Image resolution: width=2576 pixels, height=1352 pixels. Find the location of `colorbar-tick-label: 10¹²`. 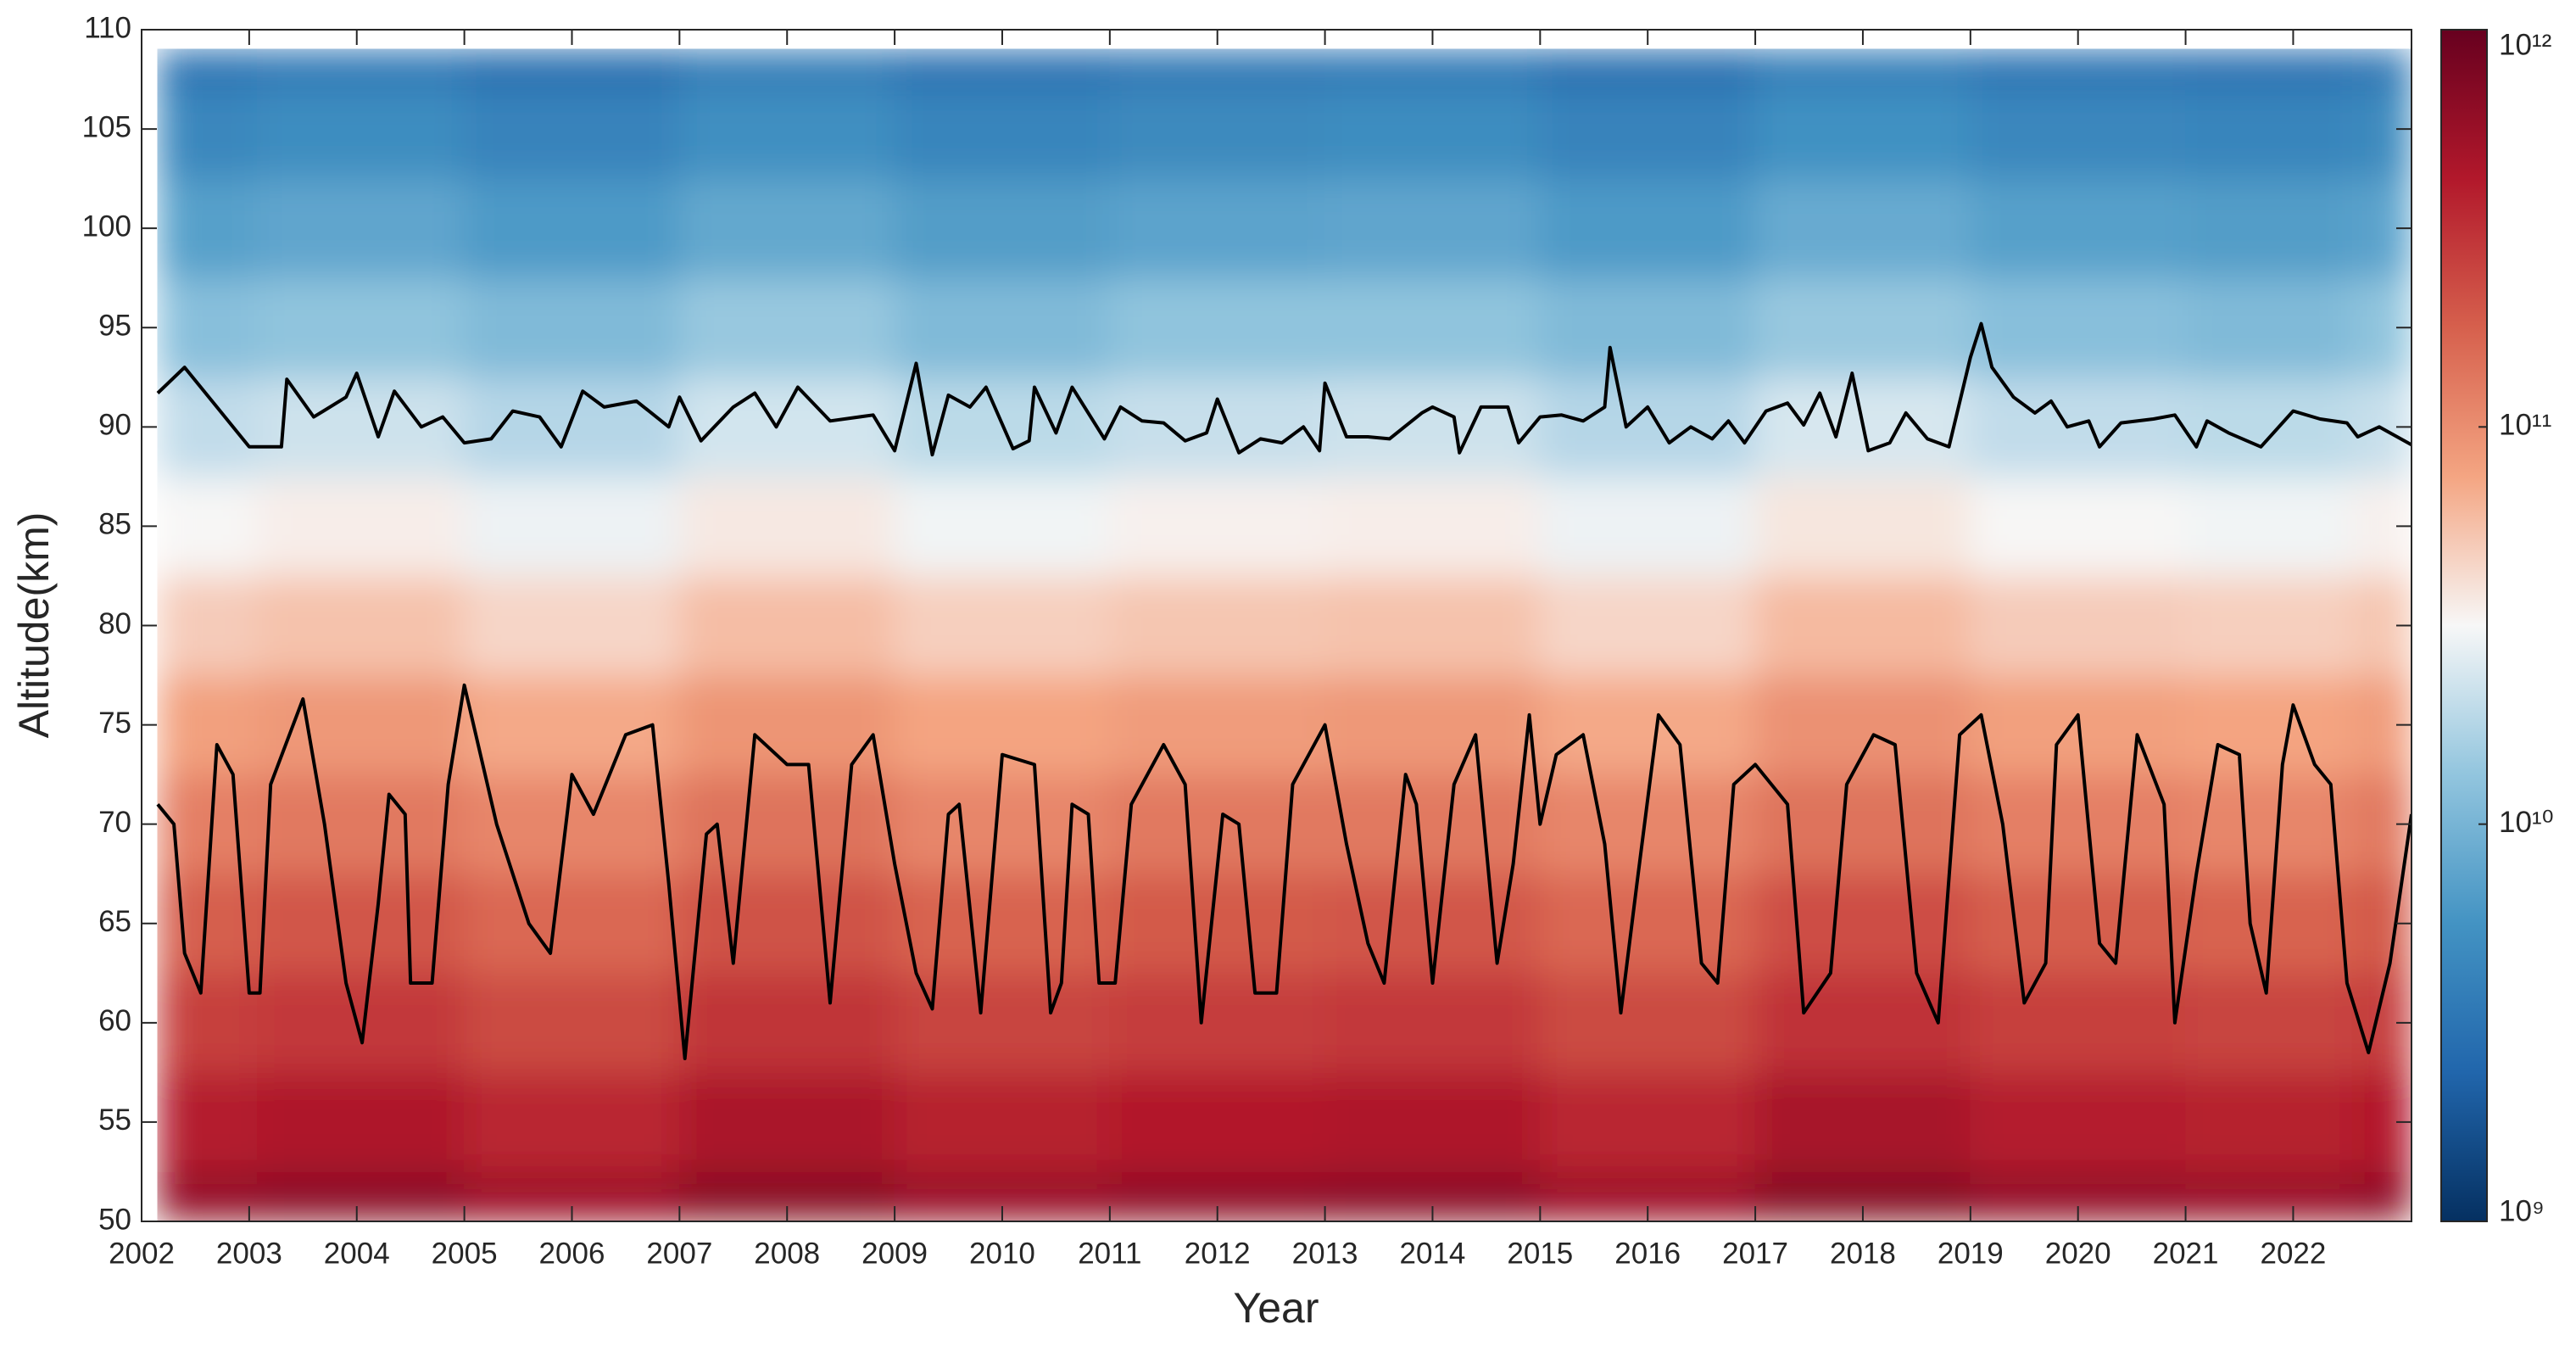

colorbar-tick-label: 10¹² is located at coordinates (2525, 44).